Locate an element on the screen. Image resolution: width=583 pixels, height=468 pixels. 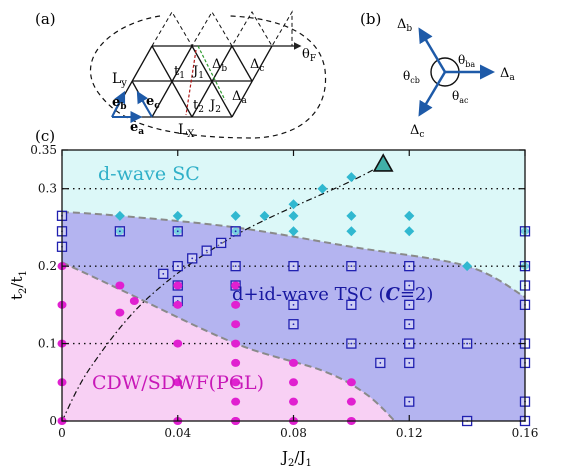
label-ly: Ly is located at coordinates (119, 80).